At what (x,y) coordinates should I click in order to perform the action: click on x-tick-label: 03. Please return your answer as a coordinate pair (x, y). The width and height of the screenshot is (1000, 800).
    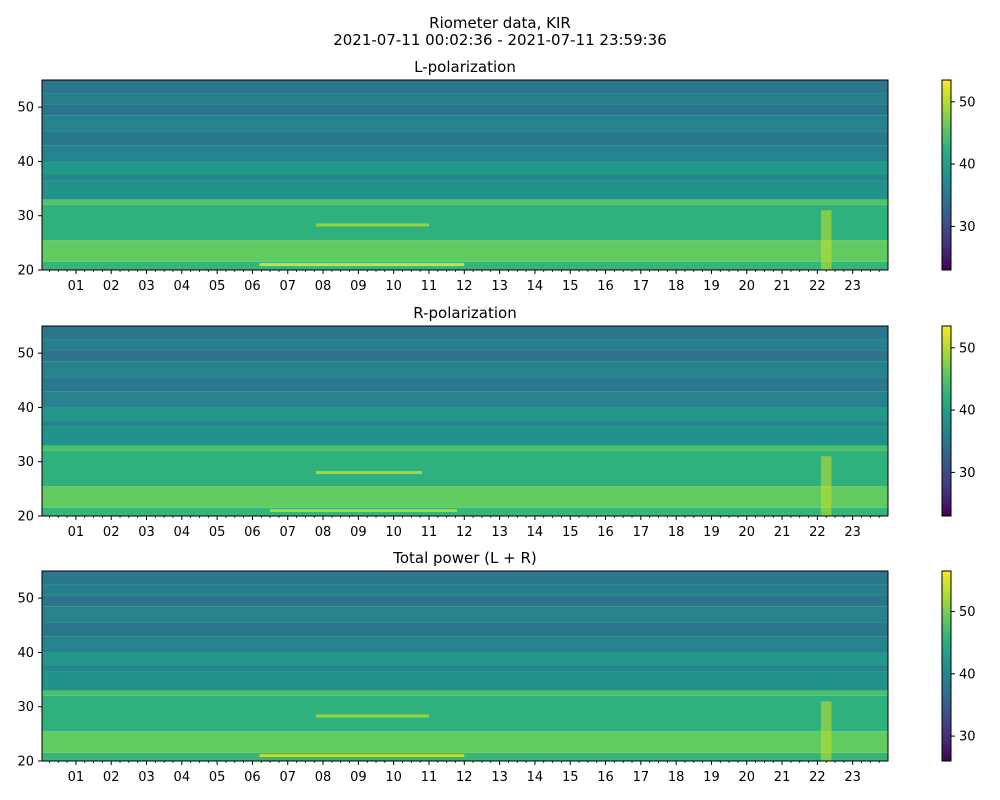
    Looking at the image, I should click on (146, 286).